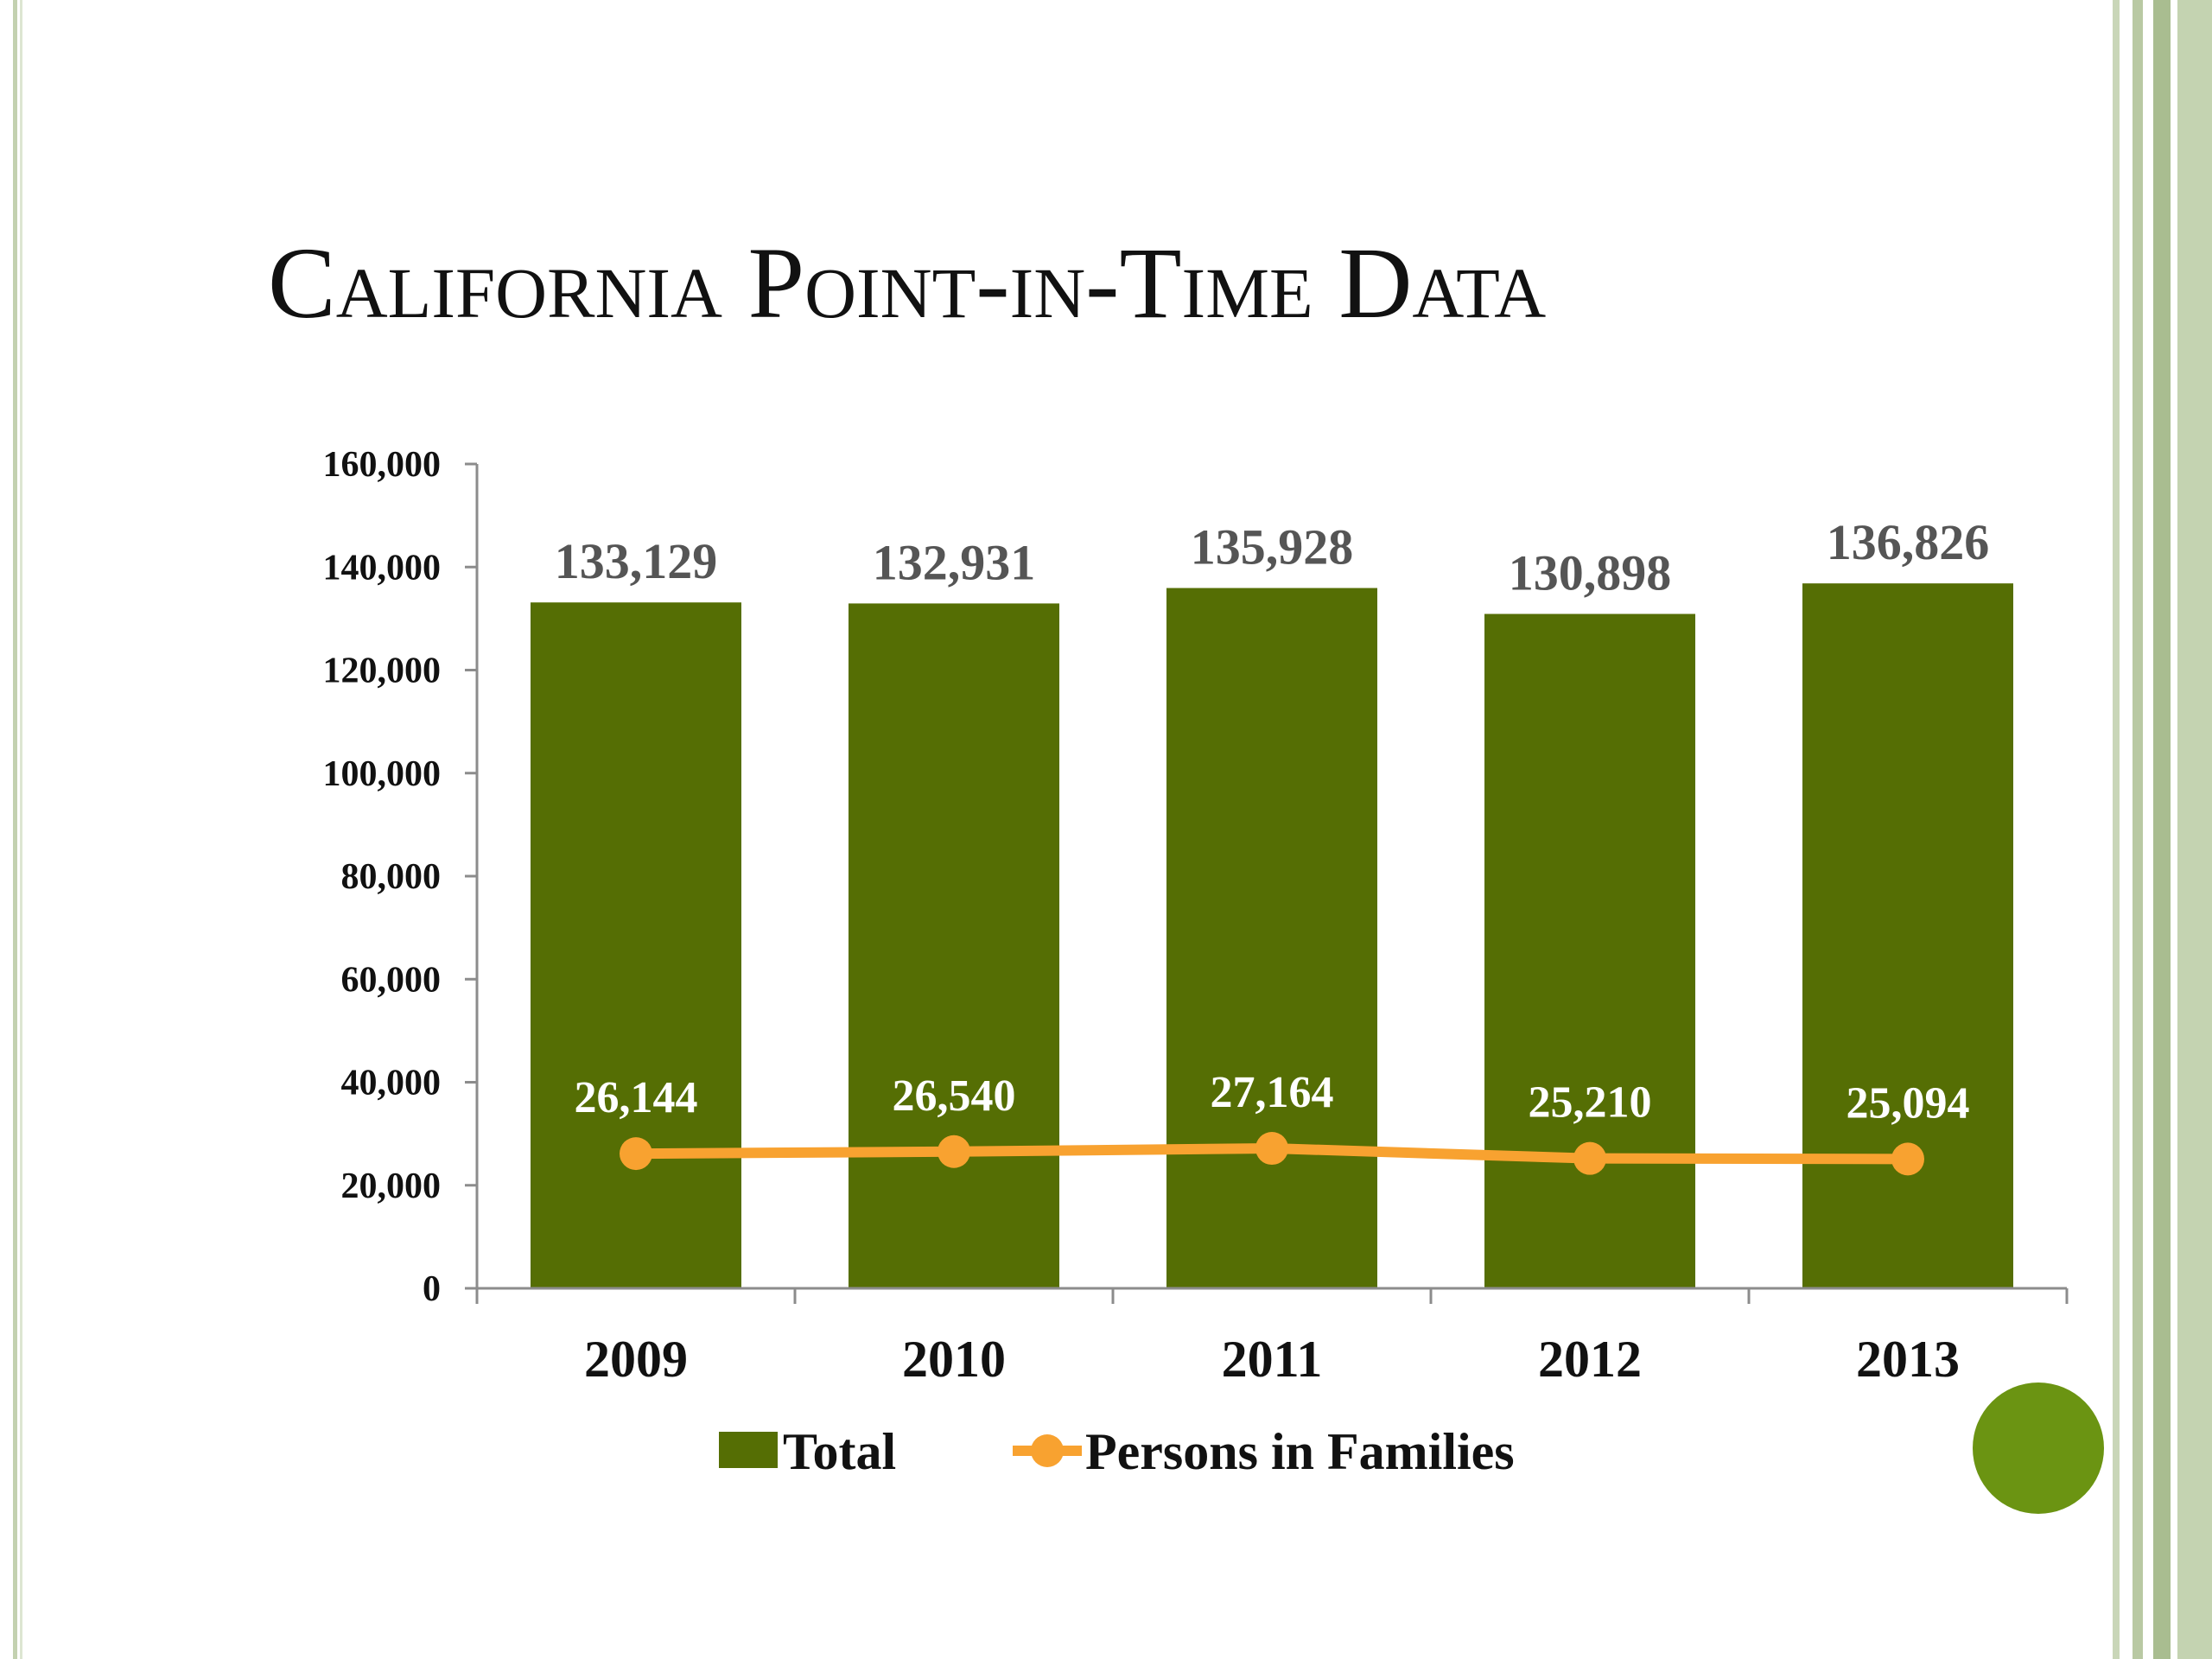 The width and height of the screenshot is (2212, 1659). Describe the element at coordinates (382, 774) in the screenshot. I see `y-tick-label: 100,000` at that location.